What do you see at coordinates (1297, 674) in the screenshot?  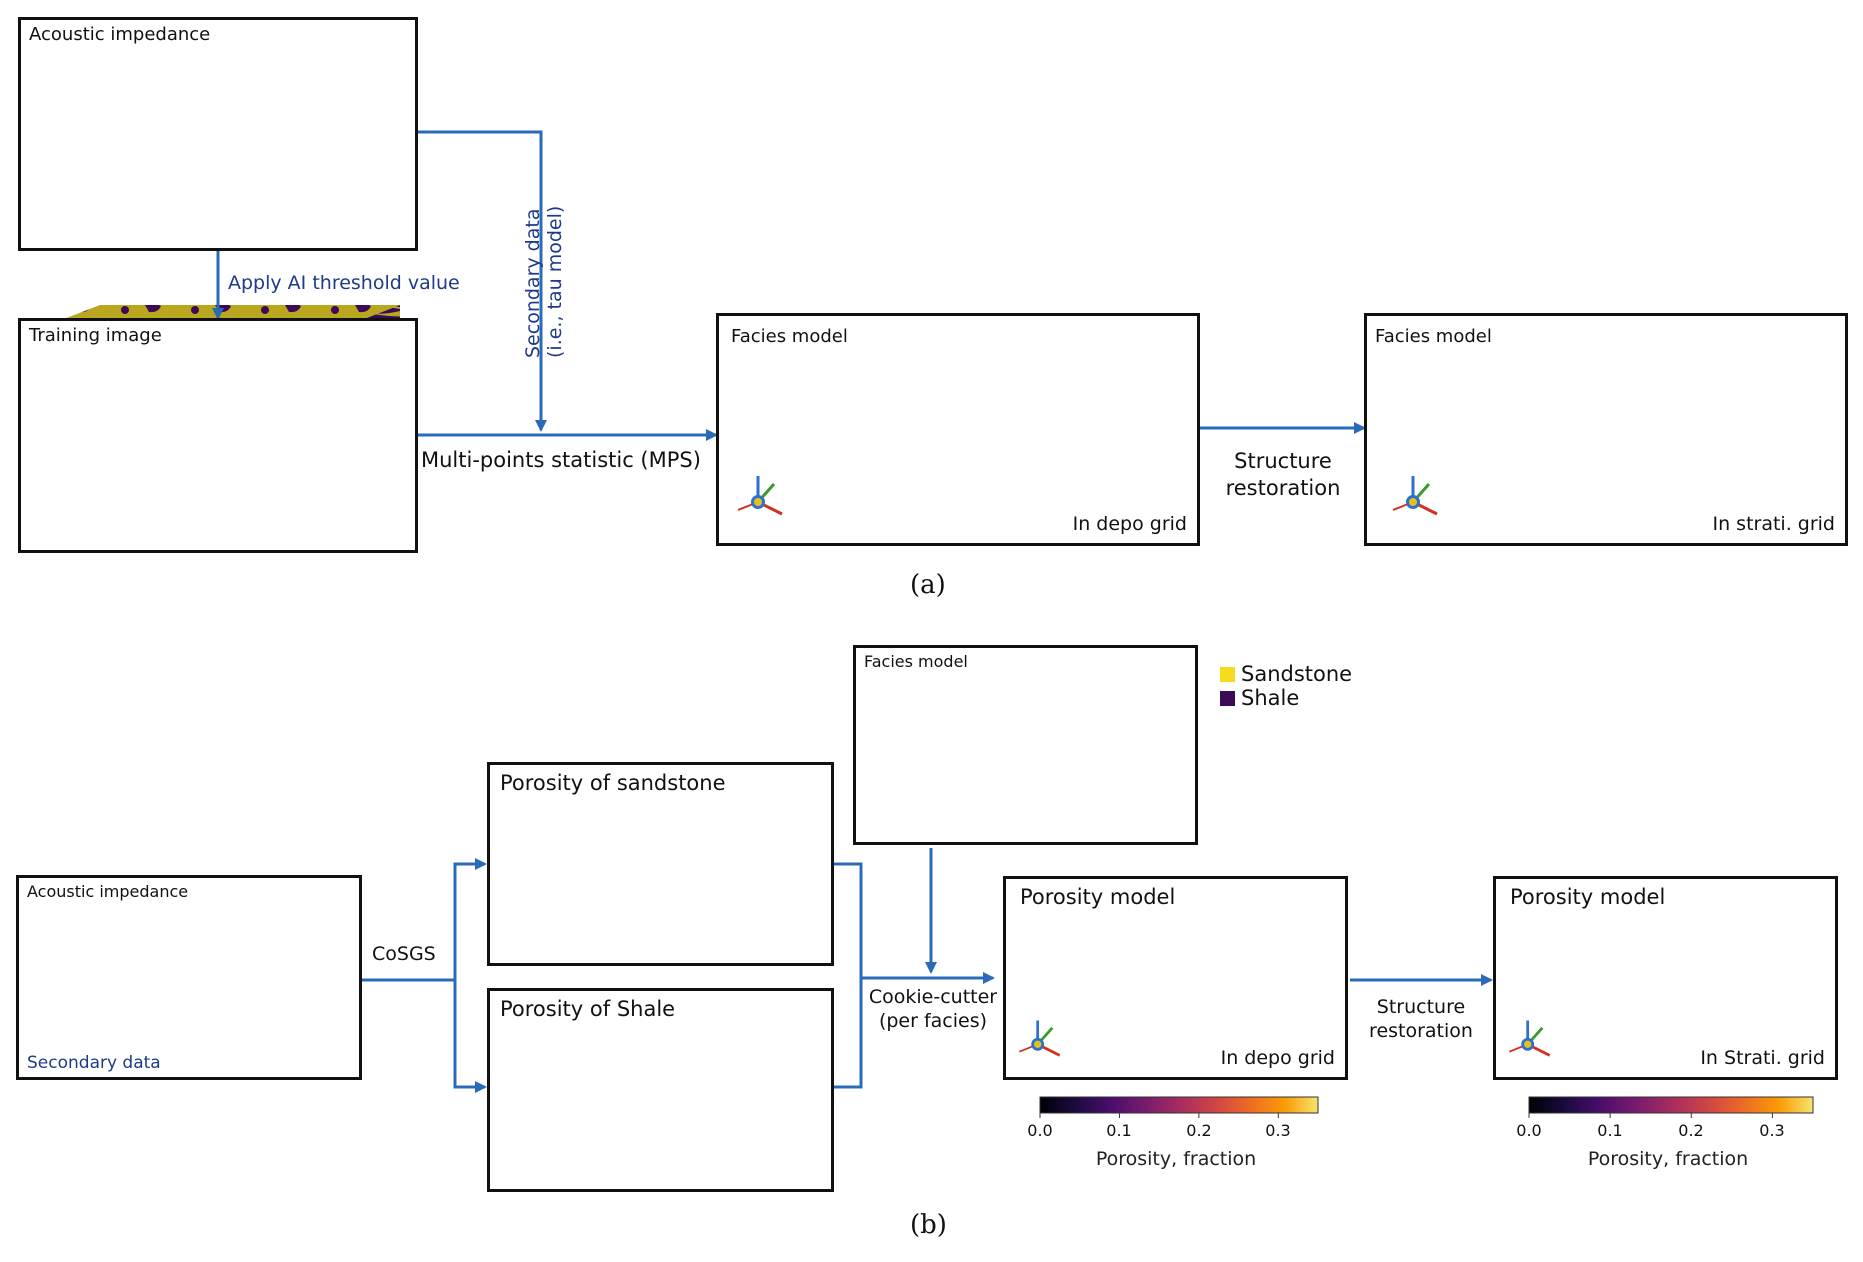 I see `legend-label: Sandstone` at bounding box center [1297, 674].